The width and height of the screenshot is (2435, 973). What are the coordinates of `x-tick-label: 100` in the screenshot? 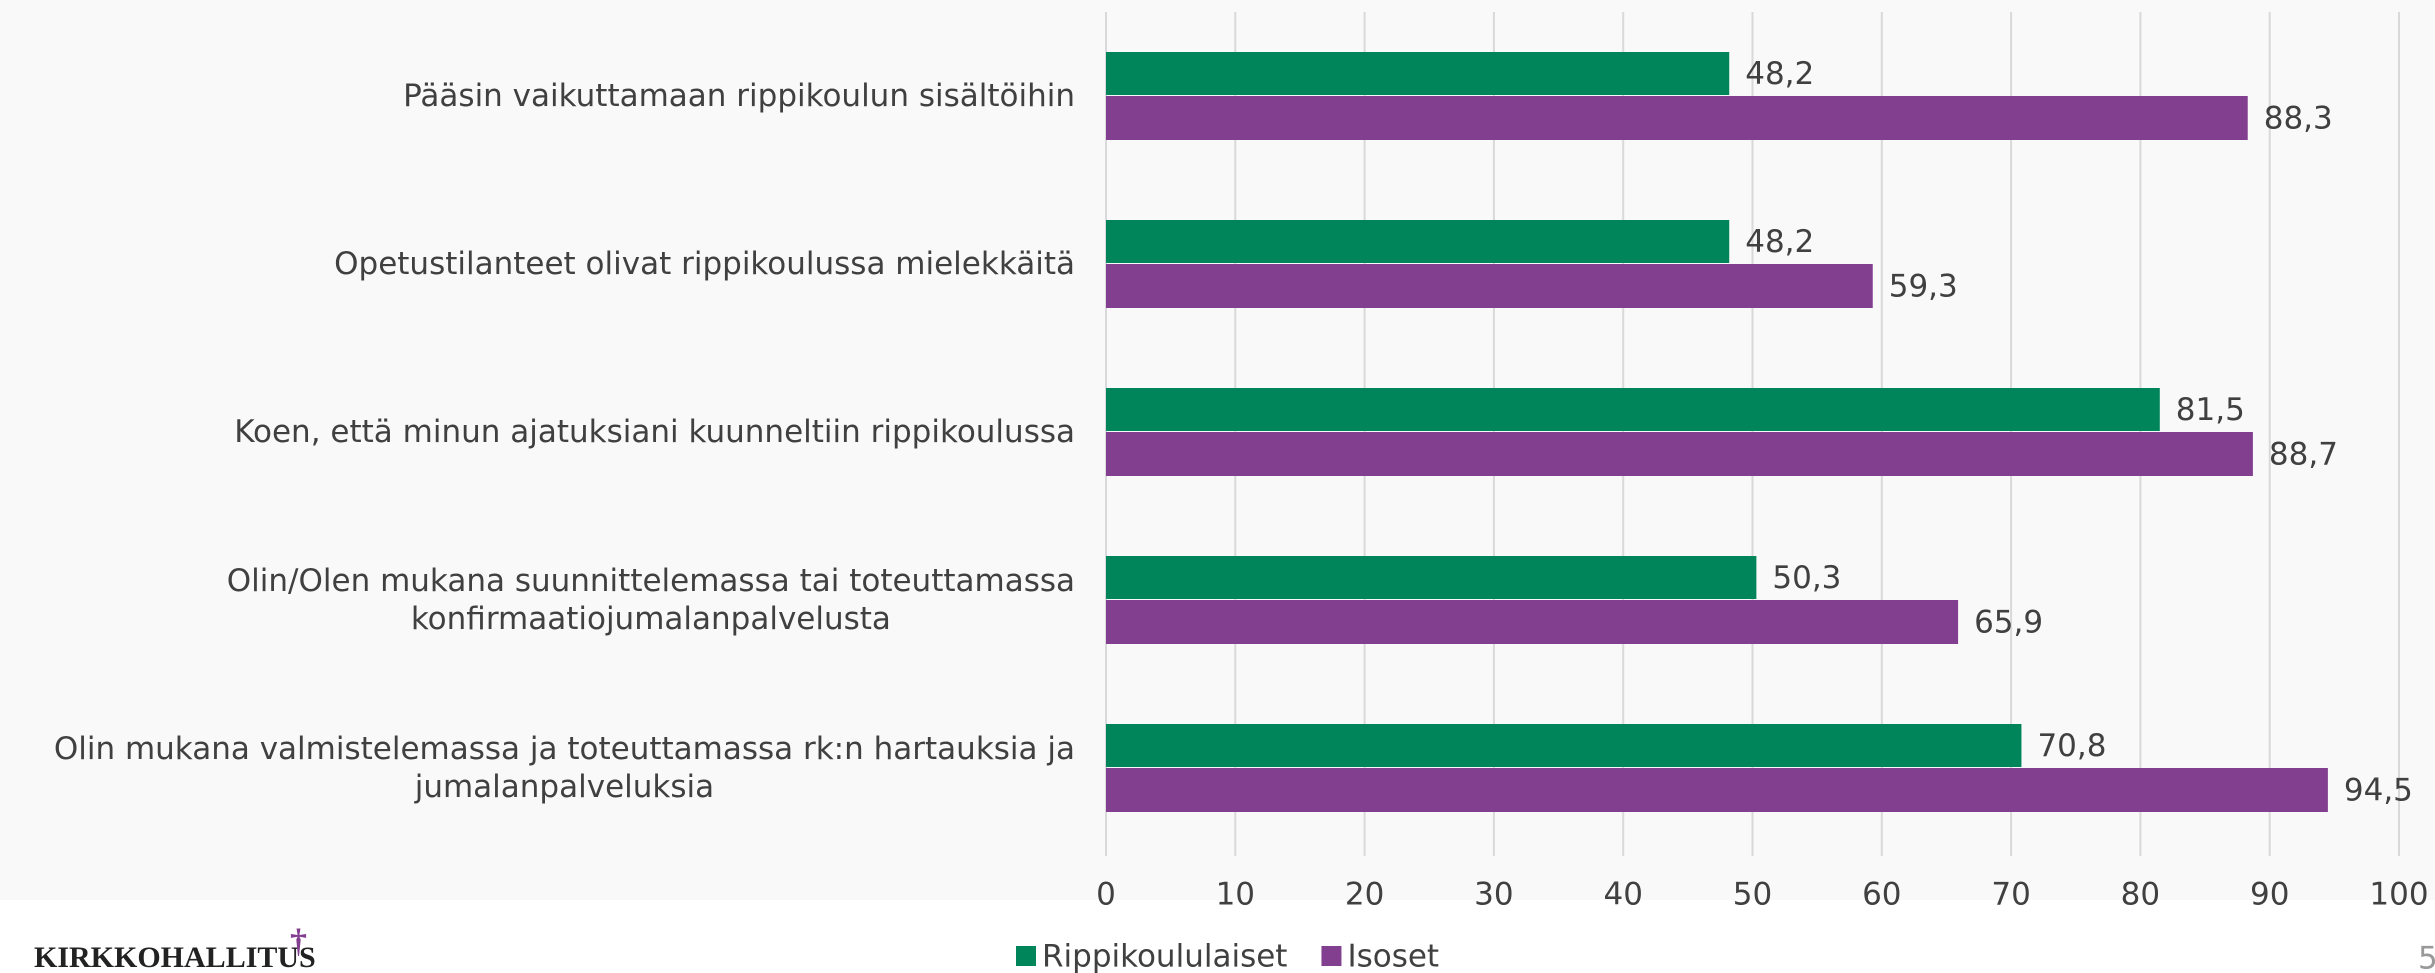 It's located at (2398, 895).